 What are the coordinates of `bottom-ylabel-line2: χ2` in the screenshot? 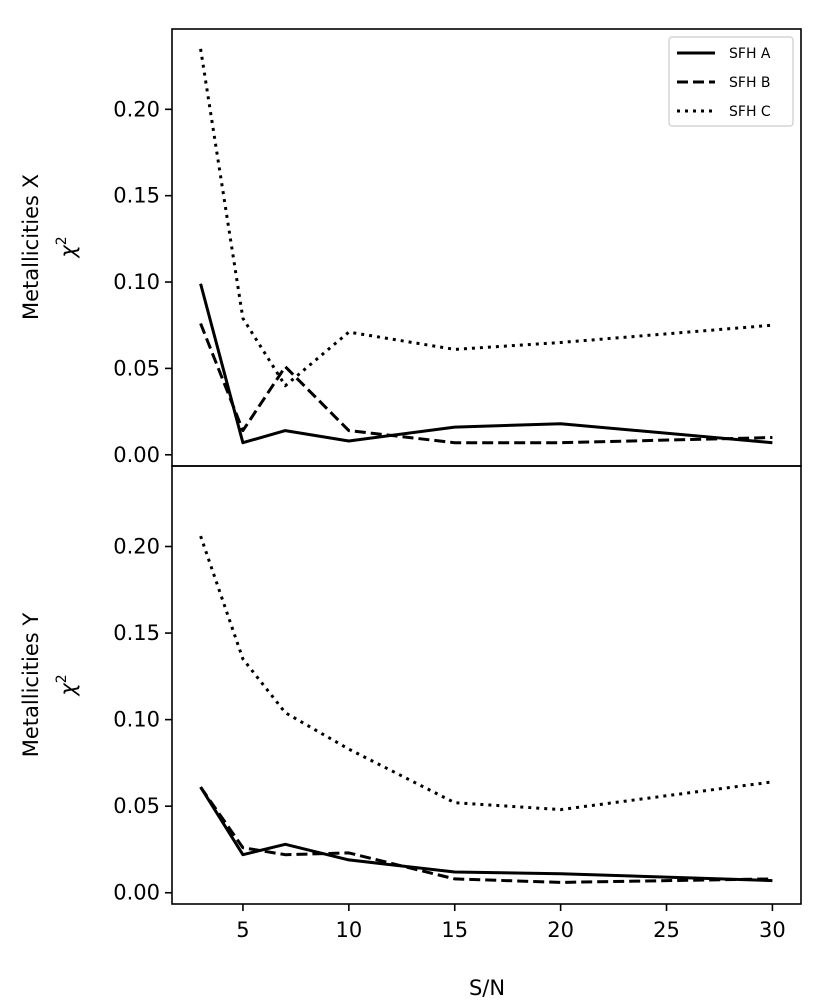 It's located at (67, 685).